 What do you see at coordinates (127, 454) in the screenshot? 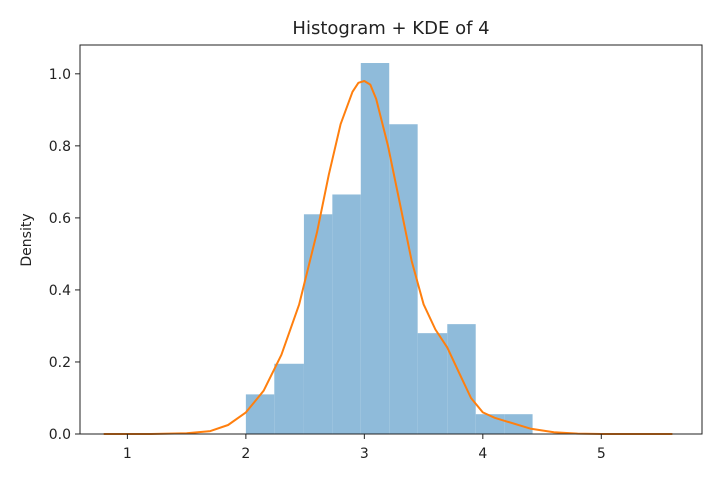
I see `x-tick-label: 1` at bounding box center [127, 454].